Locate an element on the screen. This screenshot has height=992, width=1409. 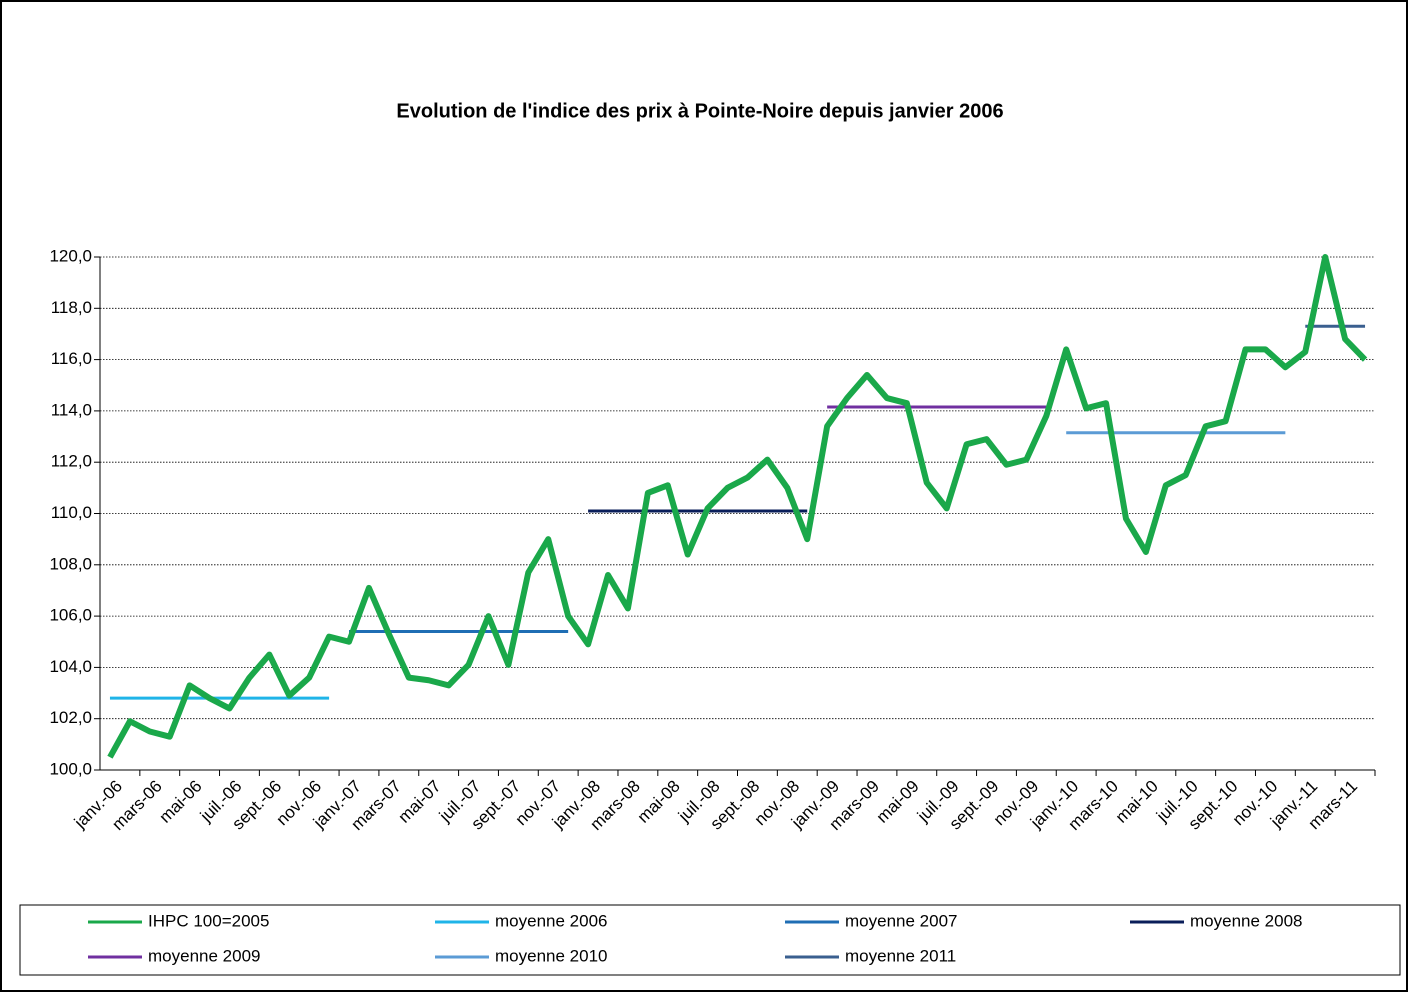
y-tick-label: 104,0 is located at coordinates (70, 666).